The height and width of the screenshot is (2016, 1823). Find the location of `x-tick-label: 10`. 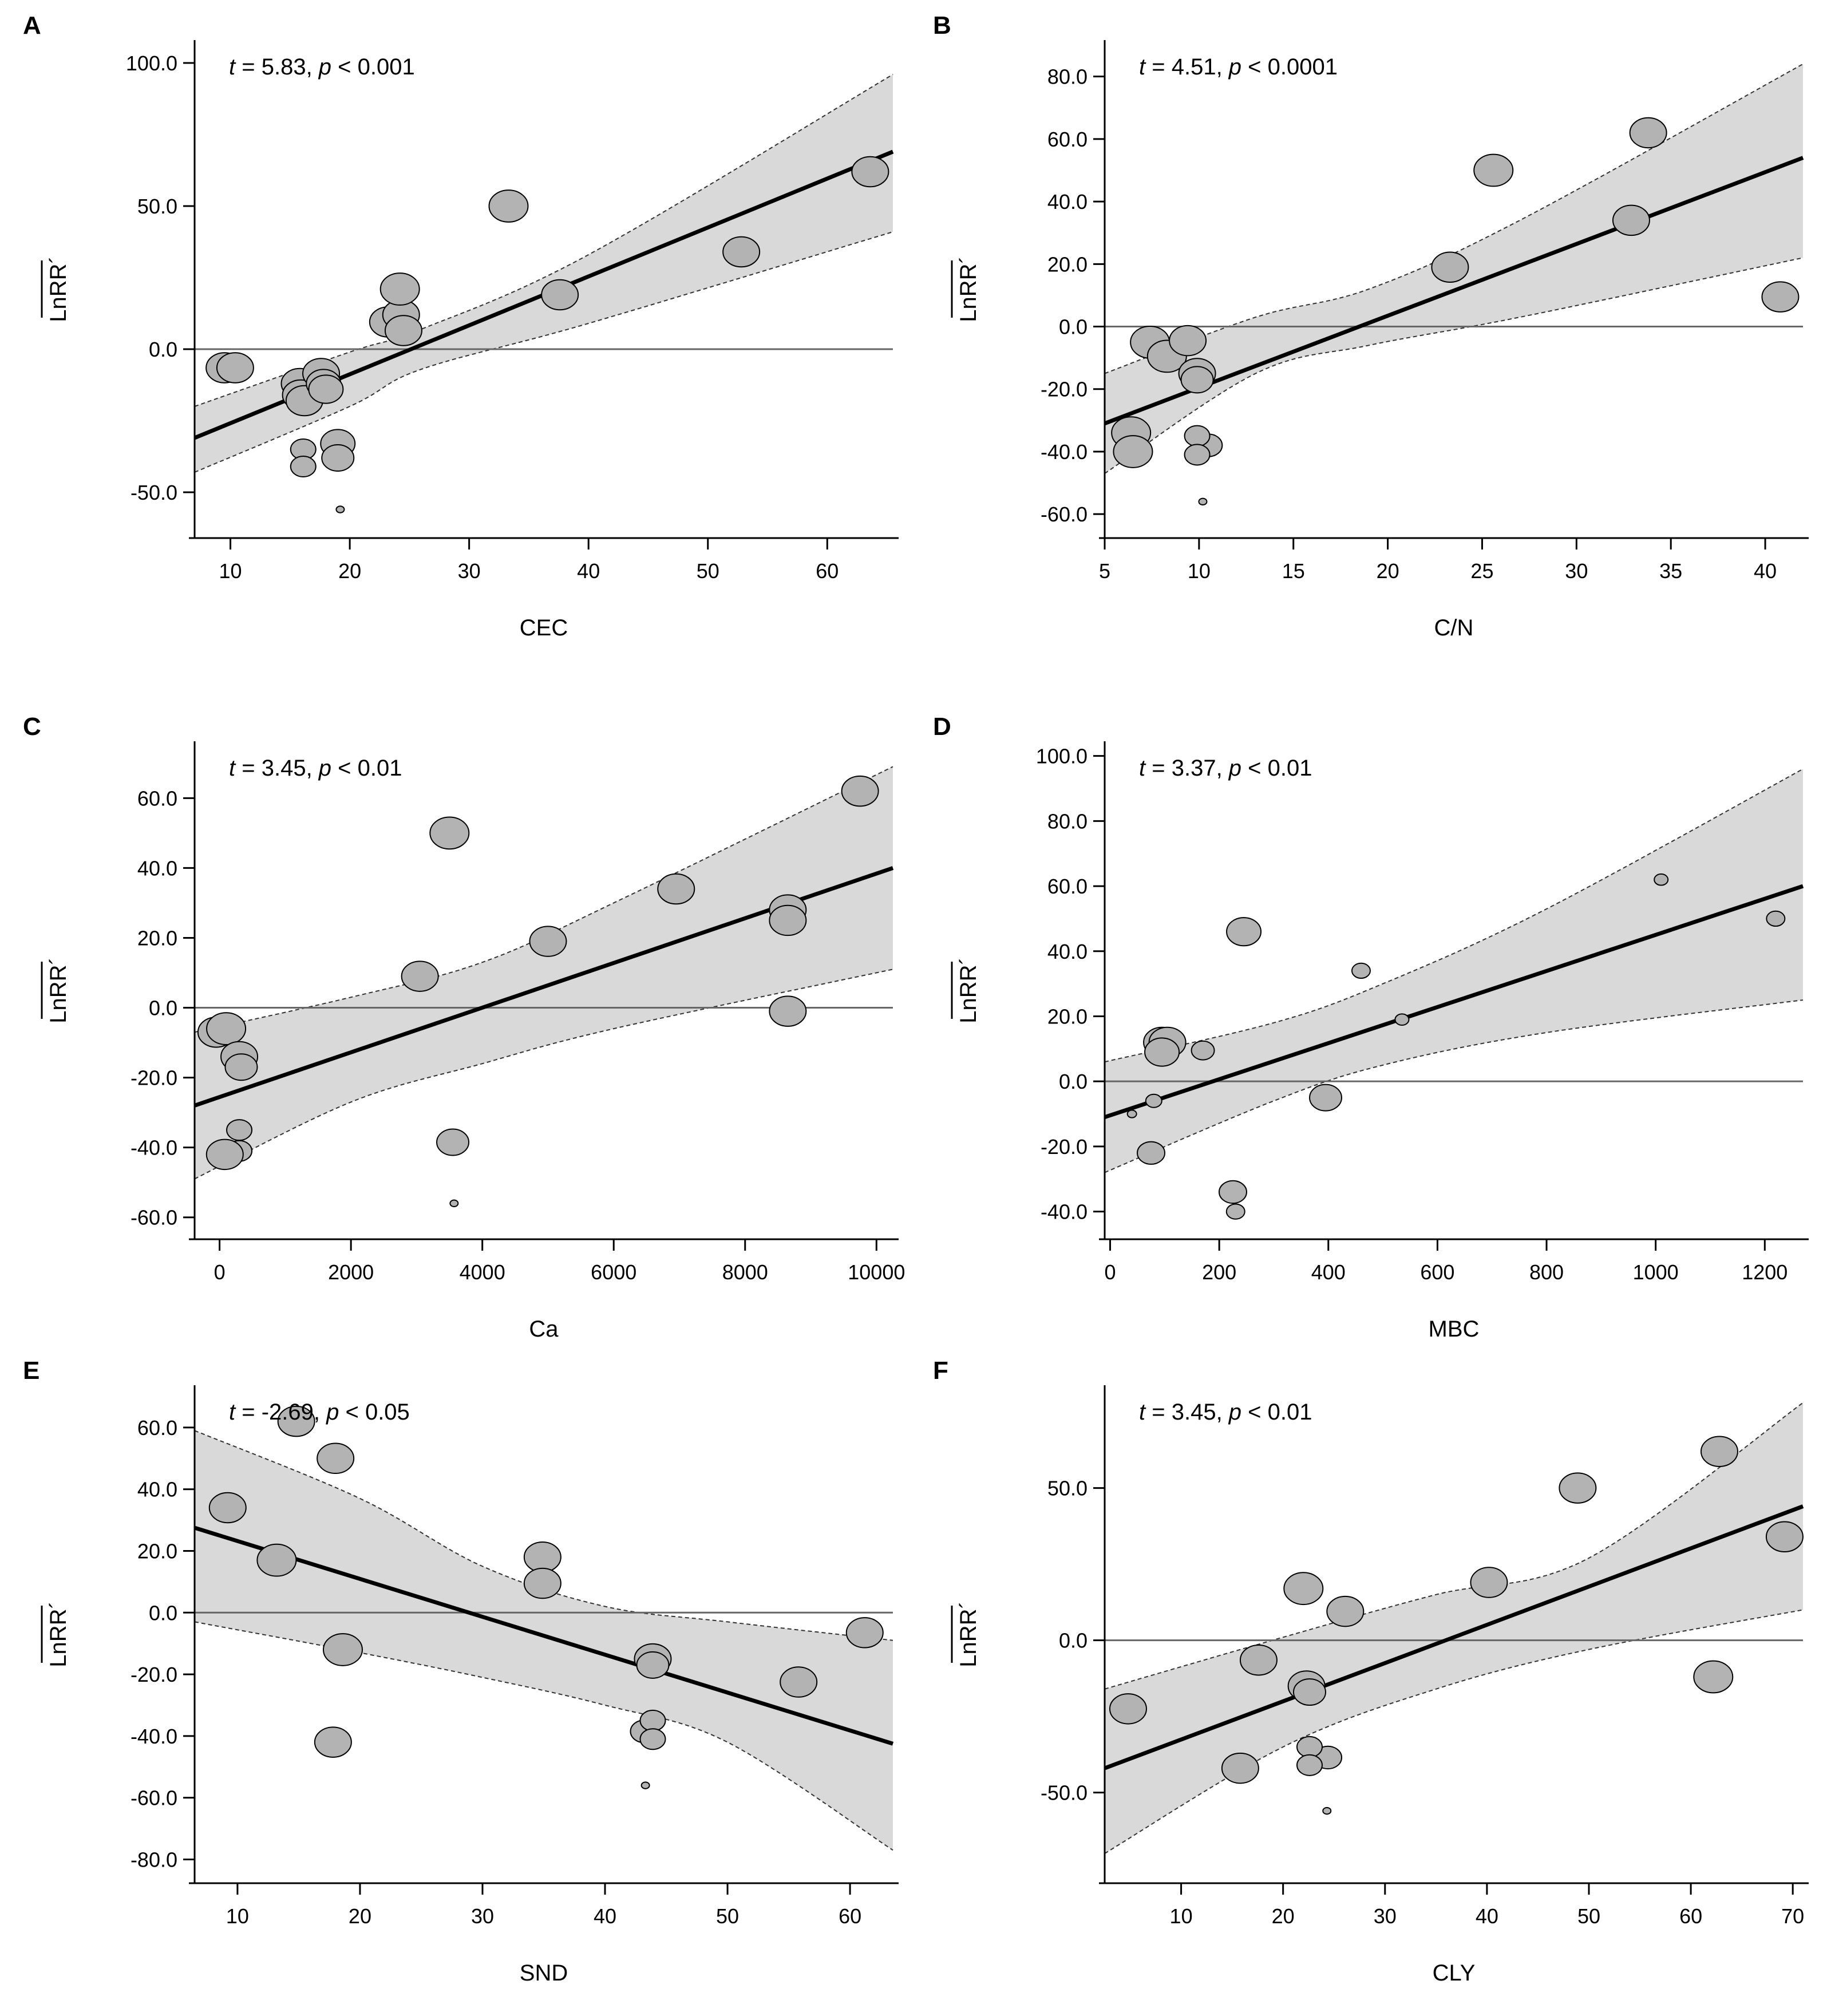

x-tick-label: 10 is located at coordinates (1199, 571).